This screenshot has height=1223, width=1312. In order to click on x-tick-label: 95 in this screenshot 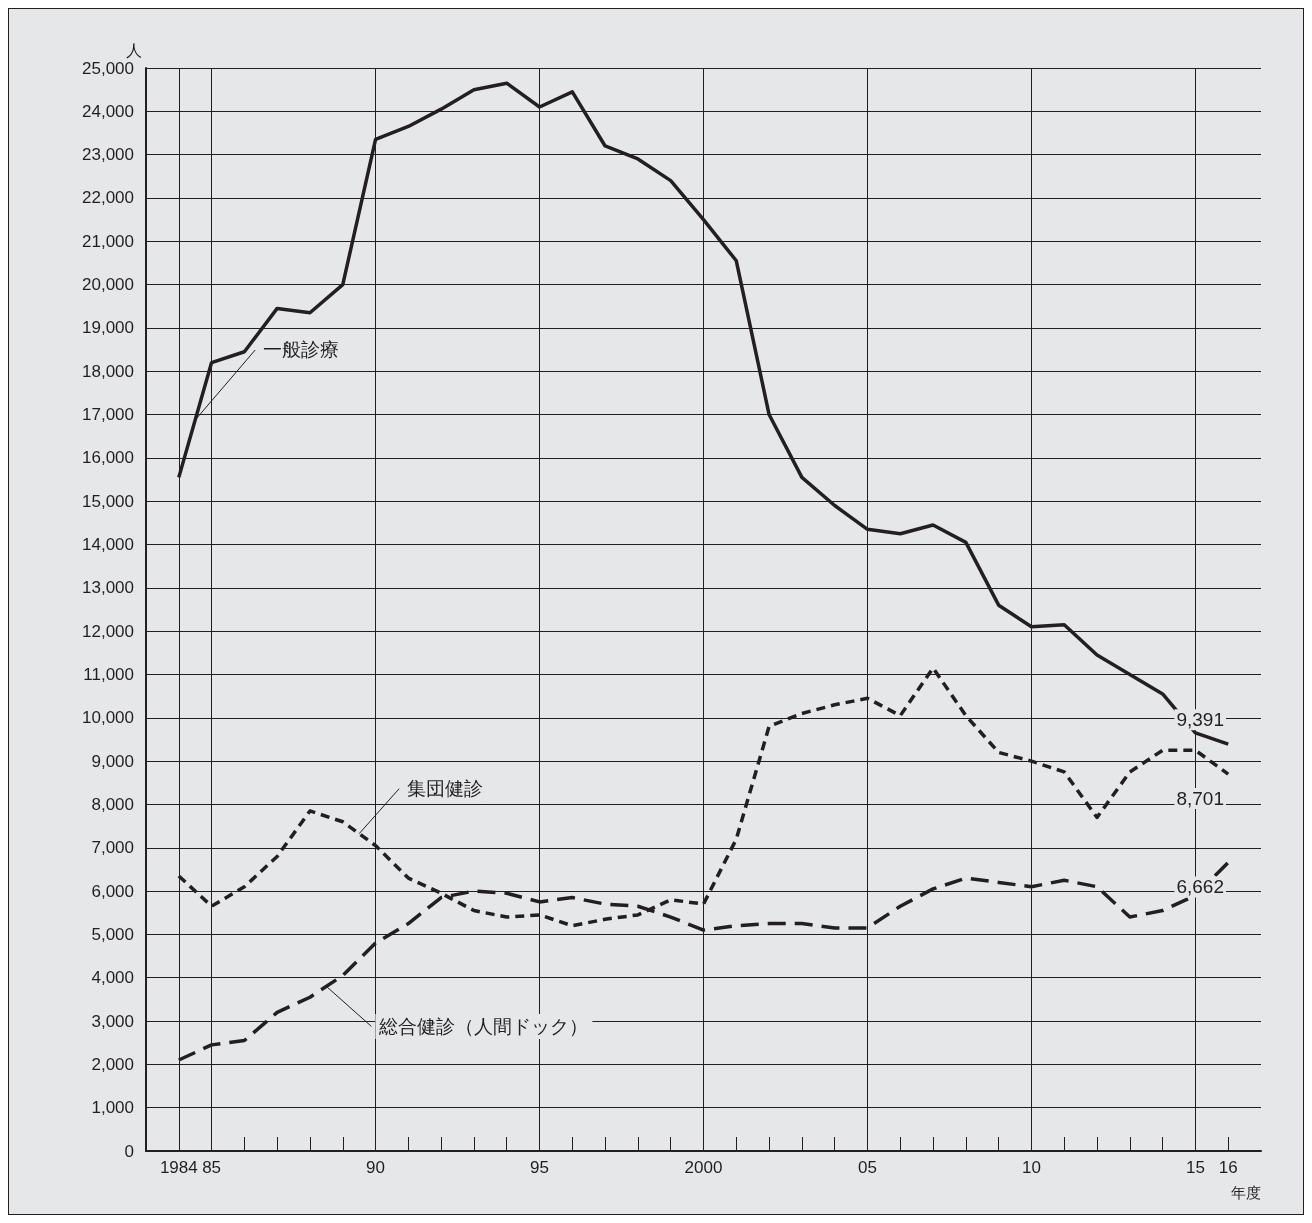, I will do `click(539, 1167)`.